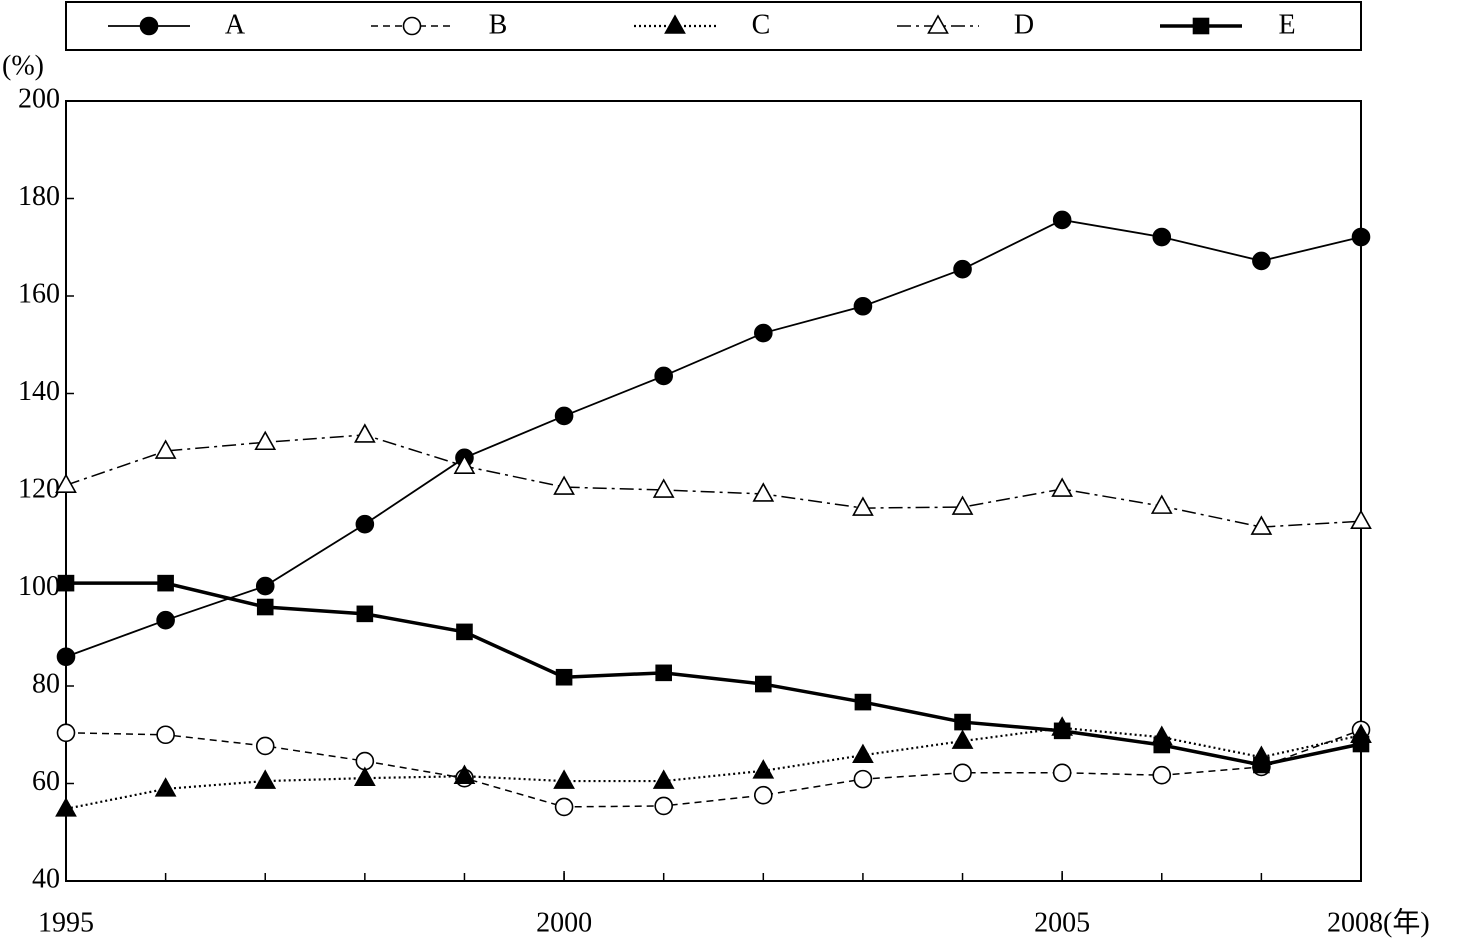 The height and width of the screenshot is (944, 1458). I want to click on y-tick-label: 80, so click(46, 683).